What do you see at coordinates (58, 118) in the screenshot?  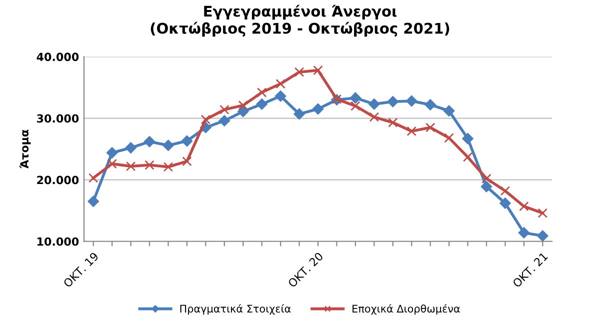 I see `y-tick-label: 30.000` at bounding box center [58, 118].